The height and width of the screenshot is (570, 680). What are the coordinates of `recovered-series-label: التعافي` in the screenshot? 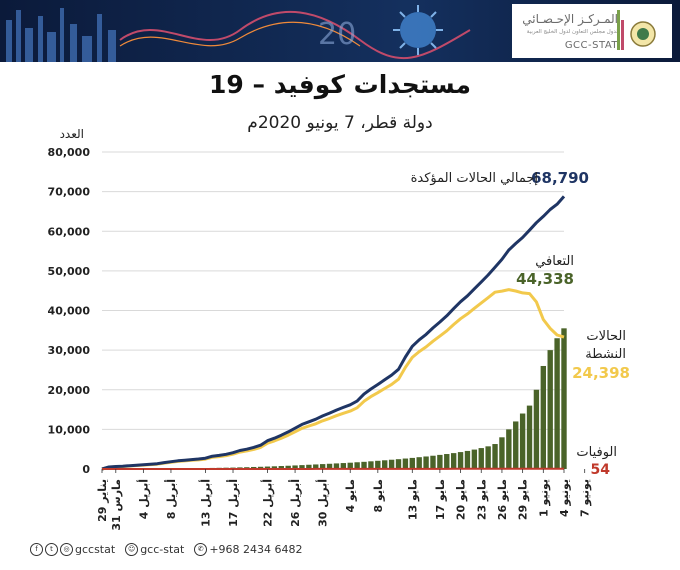 It's located at (554, 261).